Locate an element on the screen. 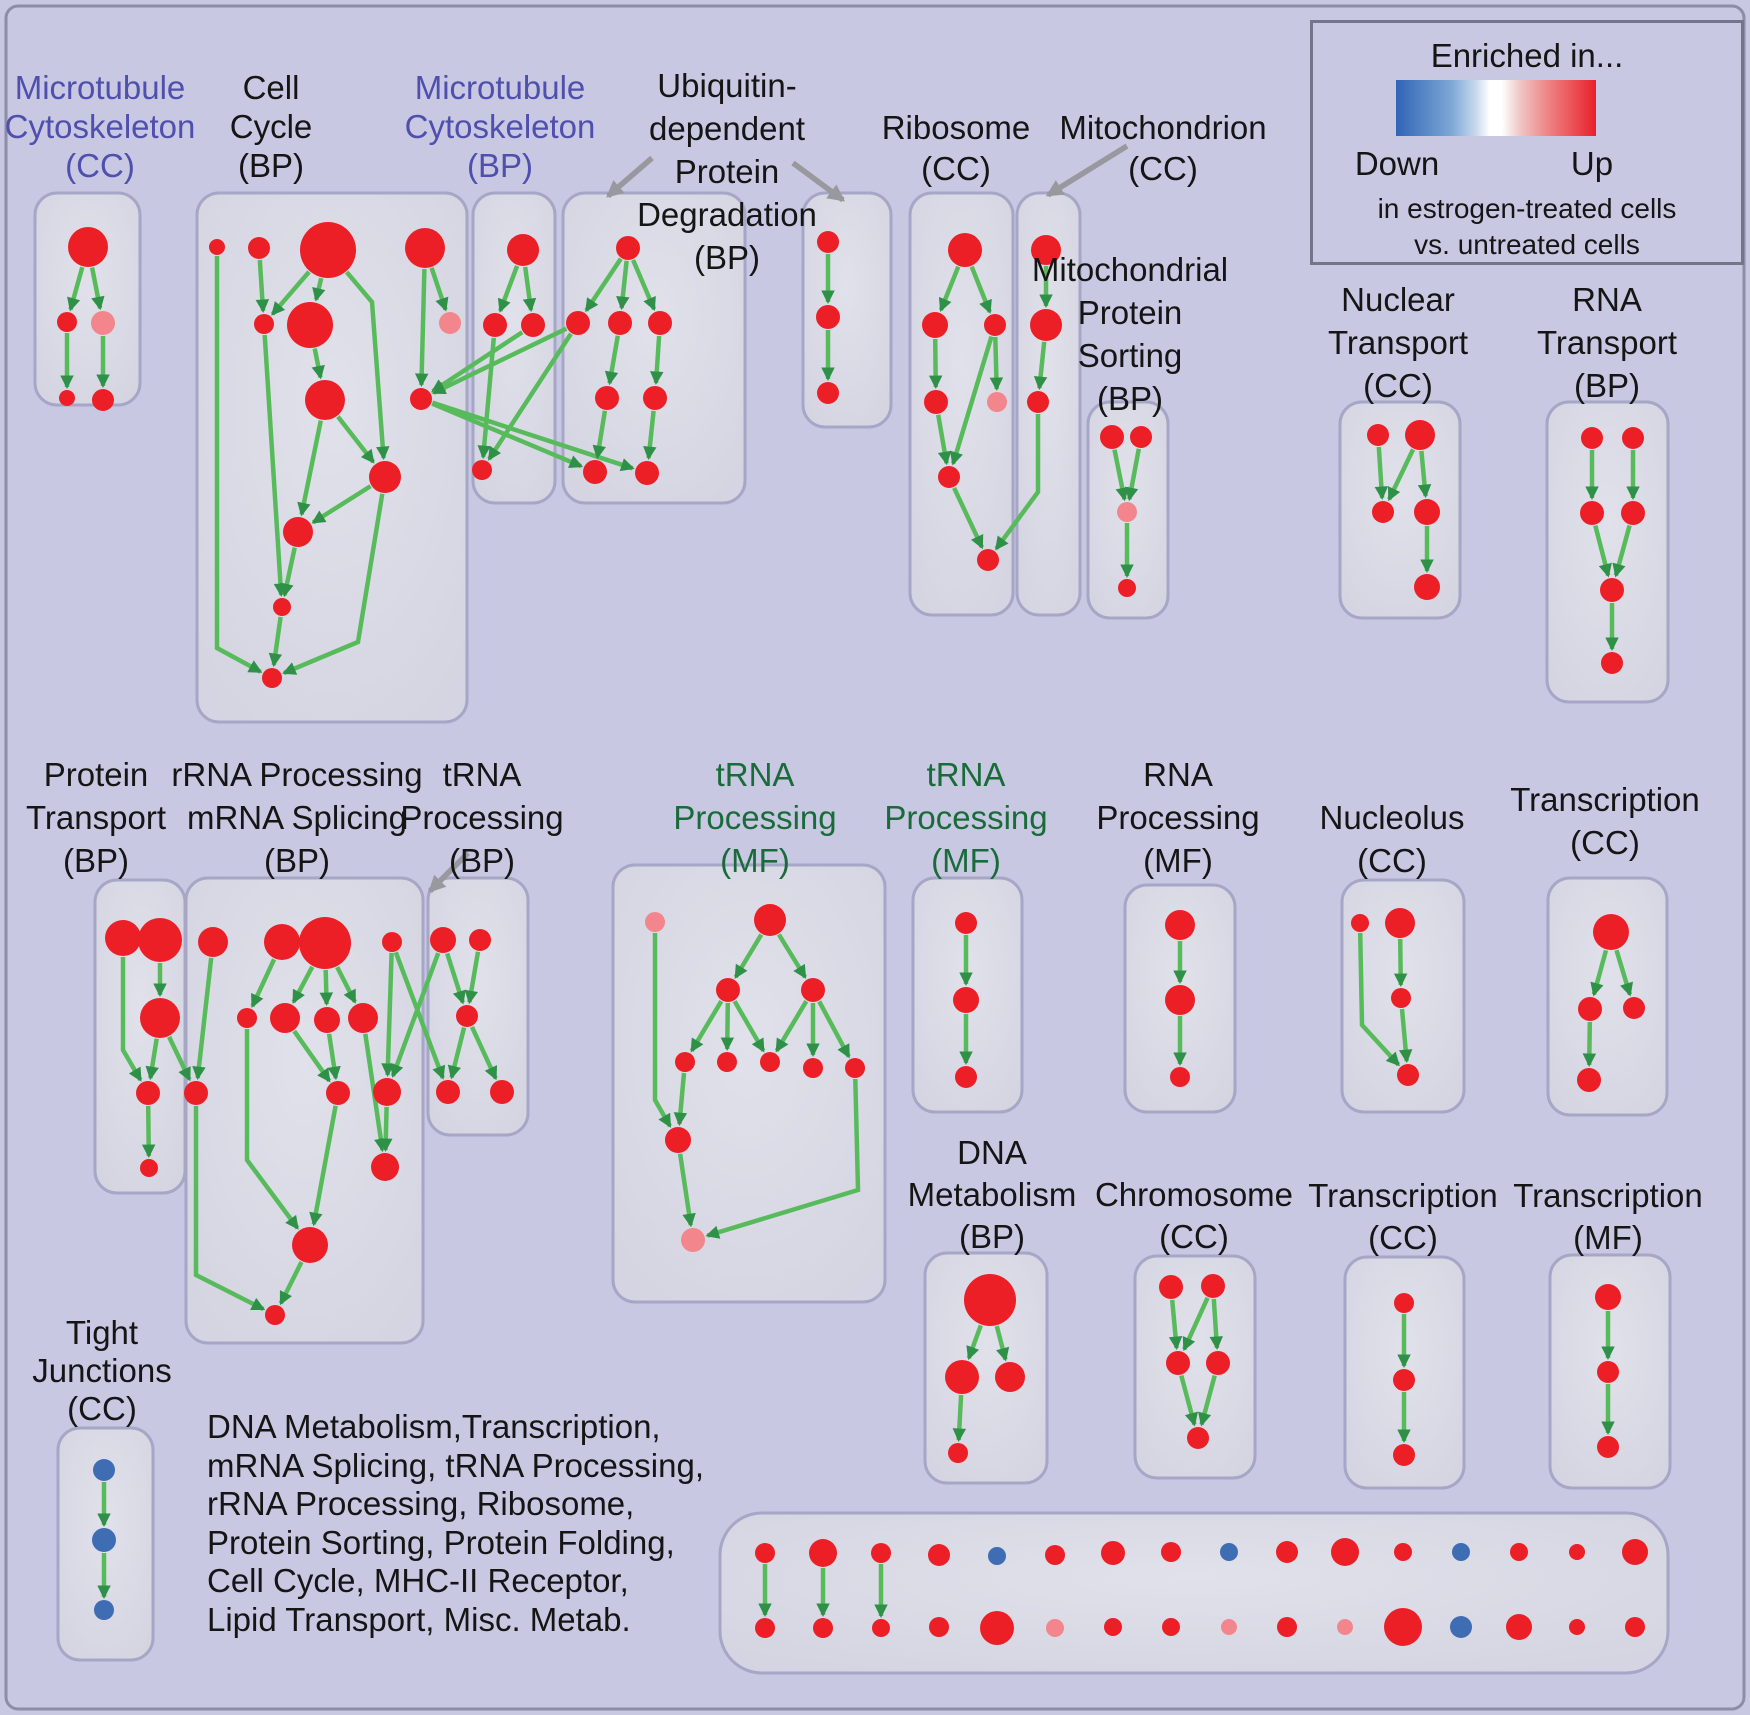 This screenshot has width=1750, height=1715. node-z15b is located at coordinates (1577, 1627).